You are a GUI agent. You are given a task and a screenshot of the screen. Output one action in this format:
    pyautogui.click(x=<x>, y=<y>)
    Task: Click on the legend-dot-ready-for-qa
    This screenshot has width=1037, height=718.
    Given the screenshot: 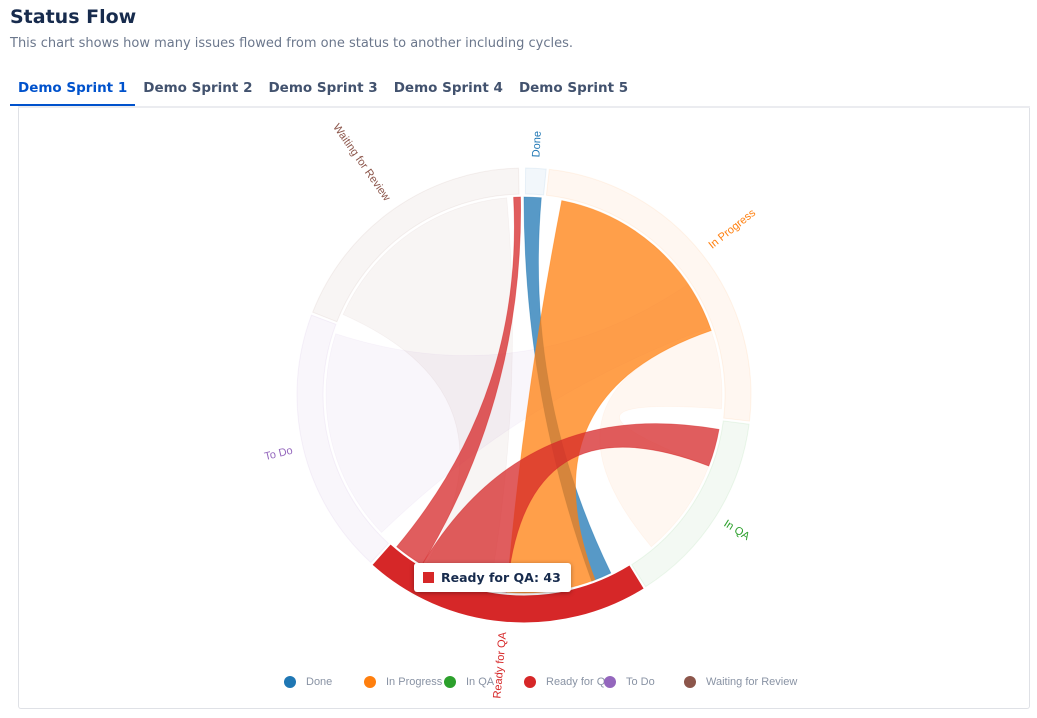 What is the action you would take?
    pyautogui.click(x=530, y=682)
    